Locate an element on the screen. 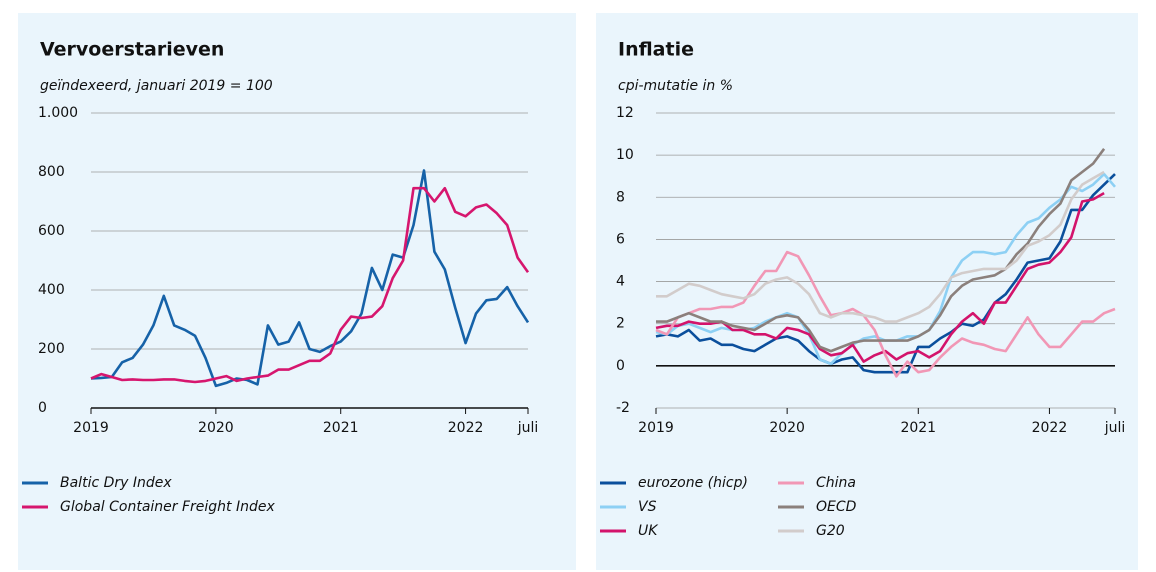 The image size is (1156, 572). y-tick-label: 600 is located at coordinates (51, 231).